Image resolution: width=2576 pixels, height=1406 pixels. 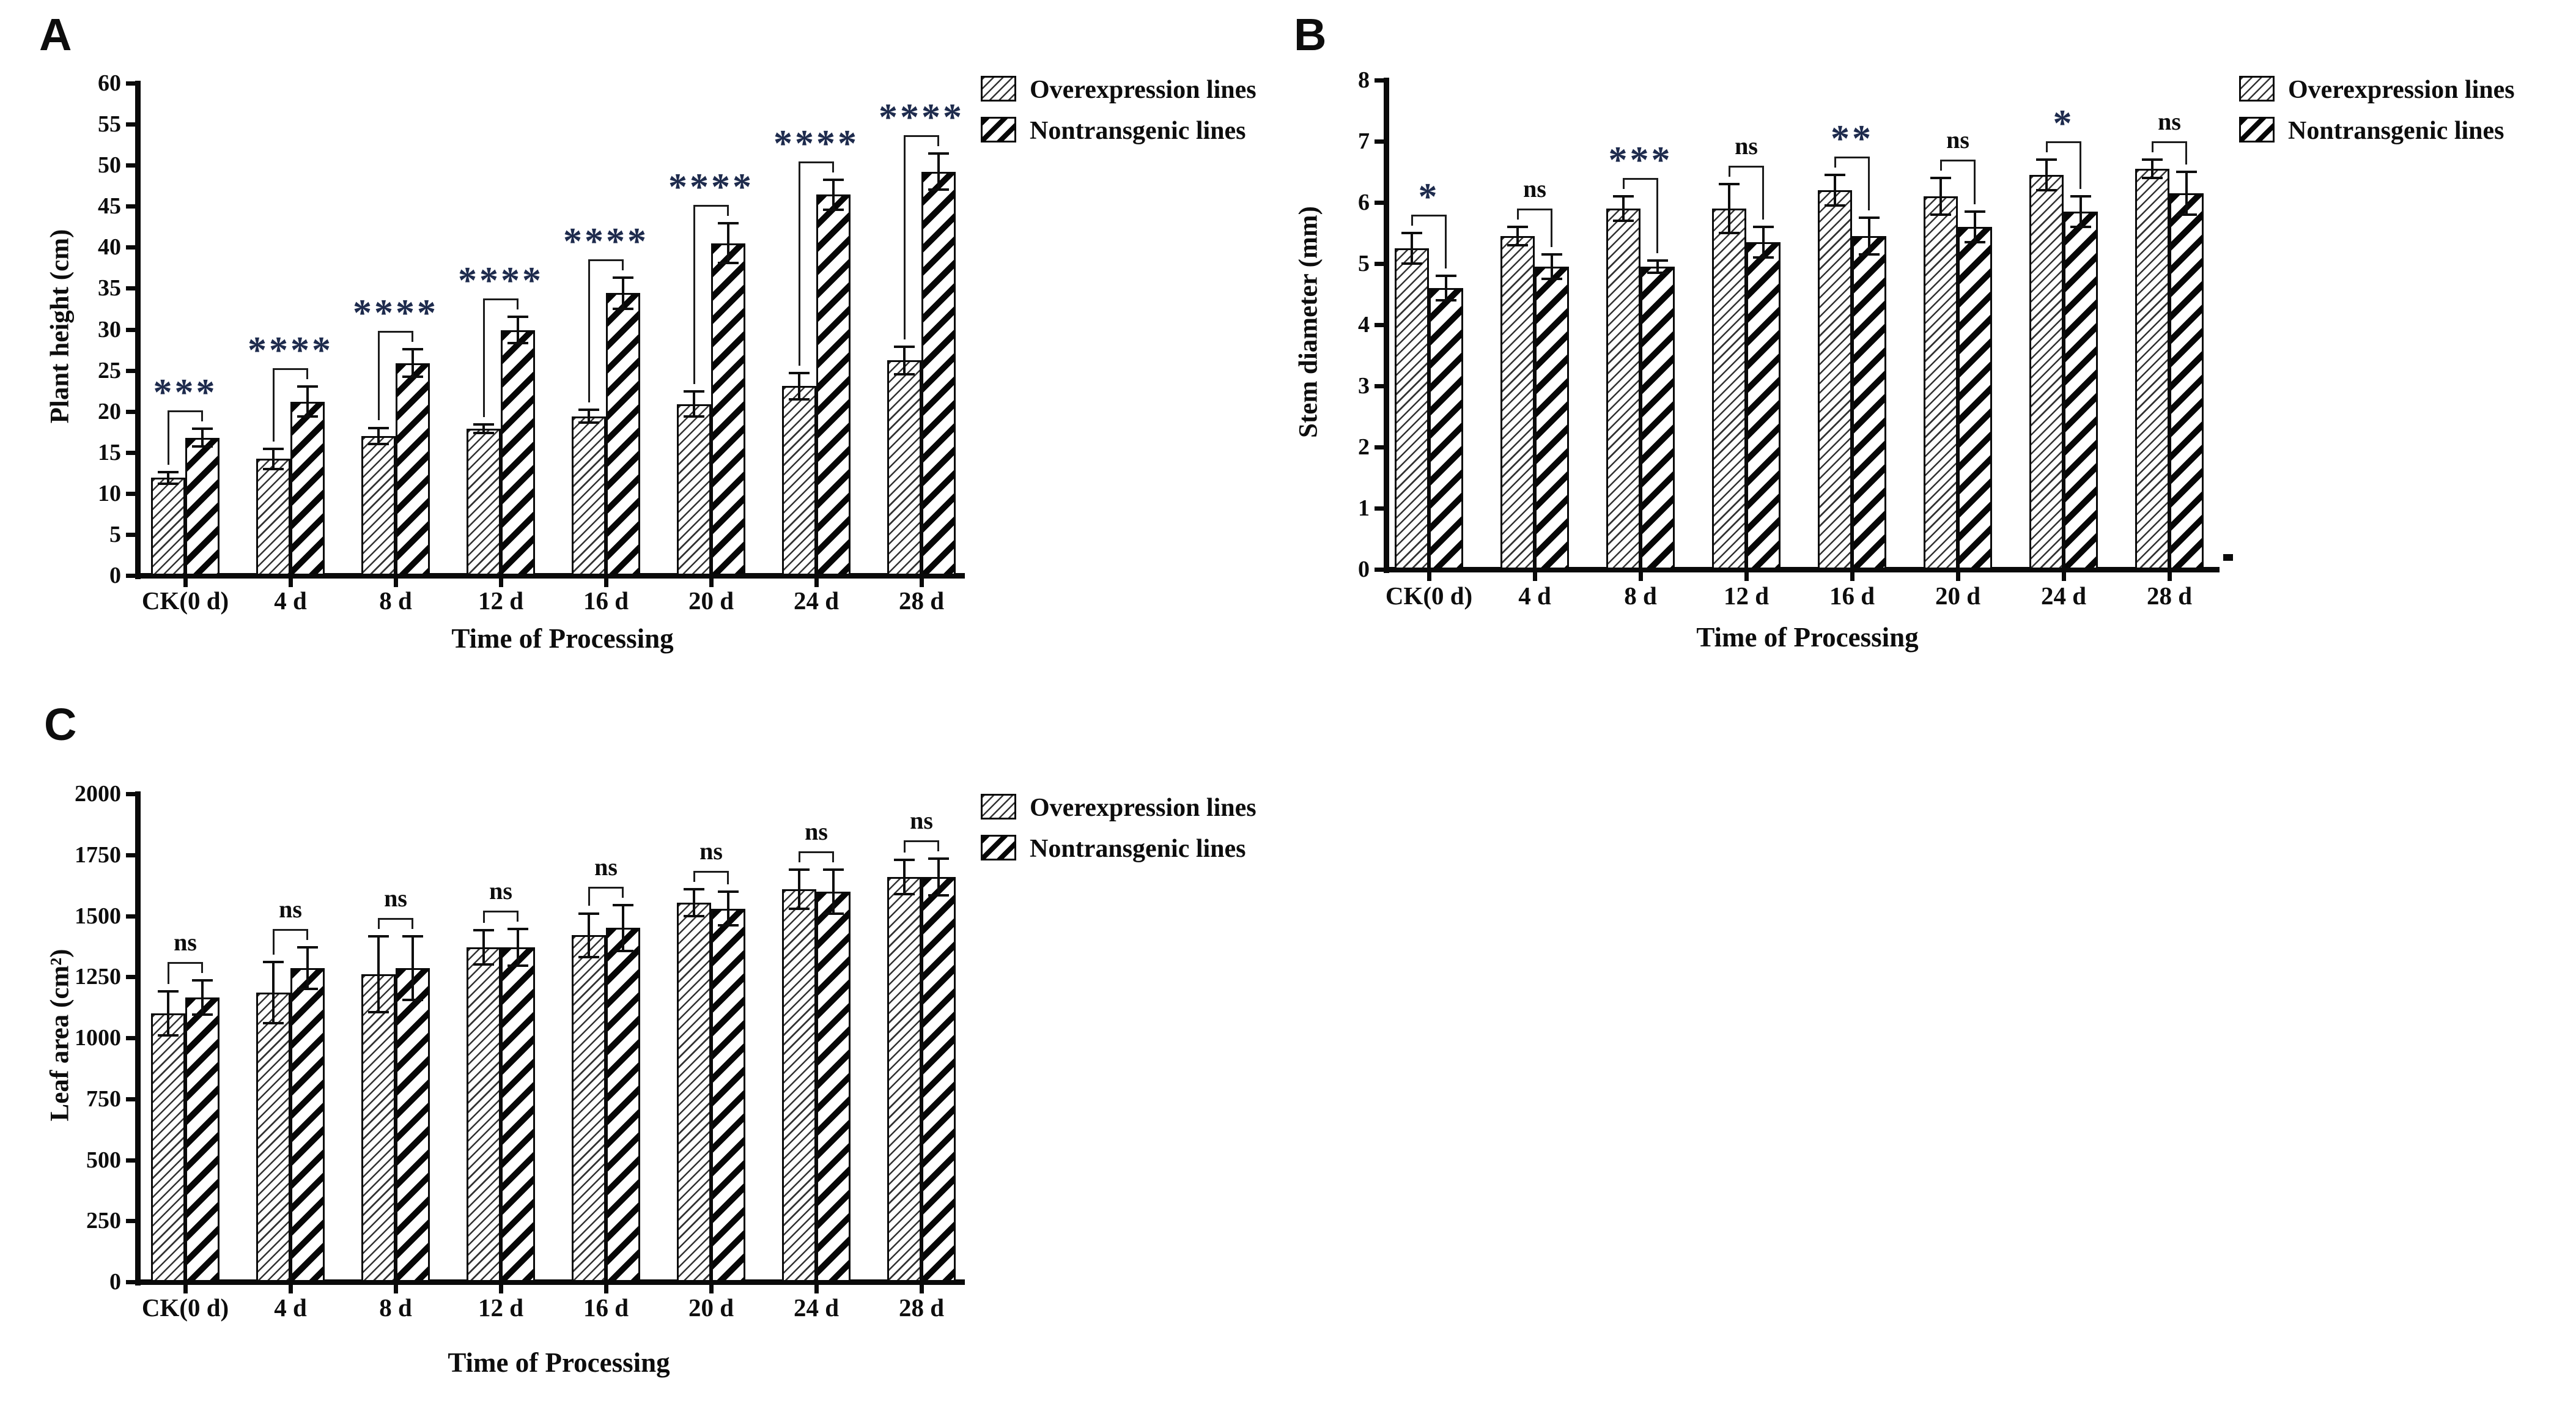 What do you see at coordinates (396, 1307) in the screenshot?
I see `x-category-label: 8 d` at bounding box center [396, 1307].